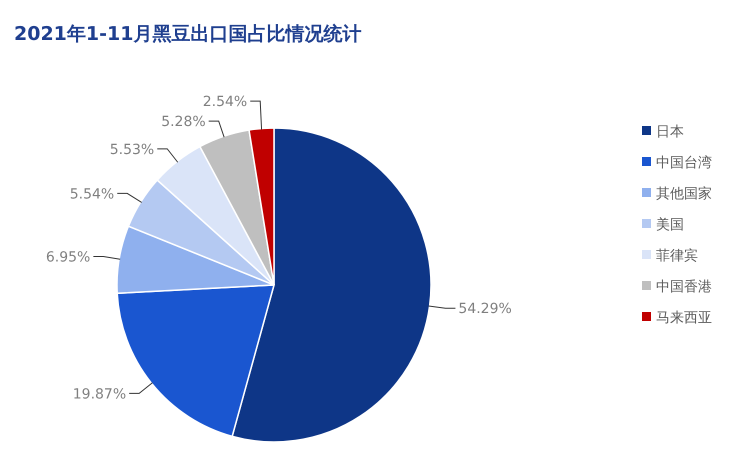 The width and height of the screenshot is (750, 449). Describe the element at coordinates (99, 394) in the screenshot. I see `data-label: 19.87%` at that location.